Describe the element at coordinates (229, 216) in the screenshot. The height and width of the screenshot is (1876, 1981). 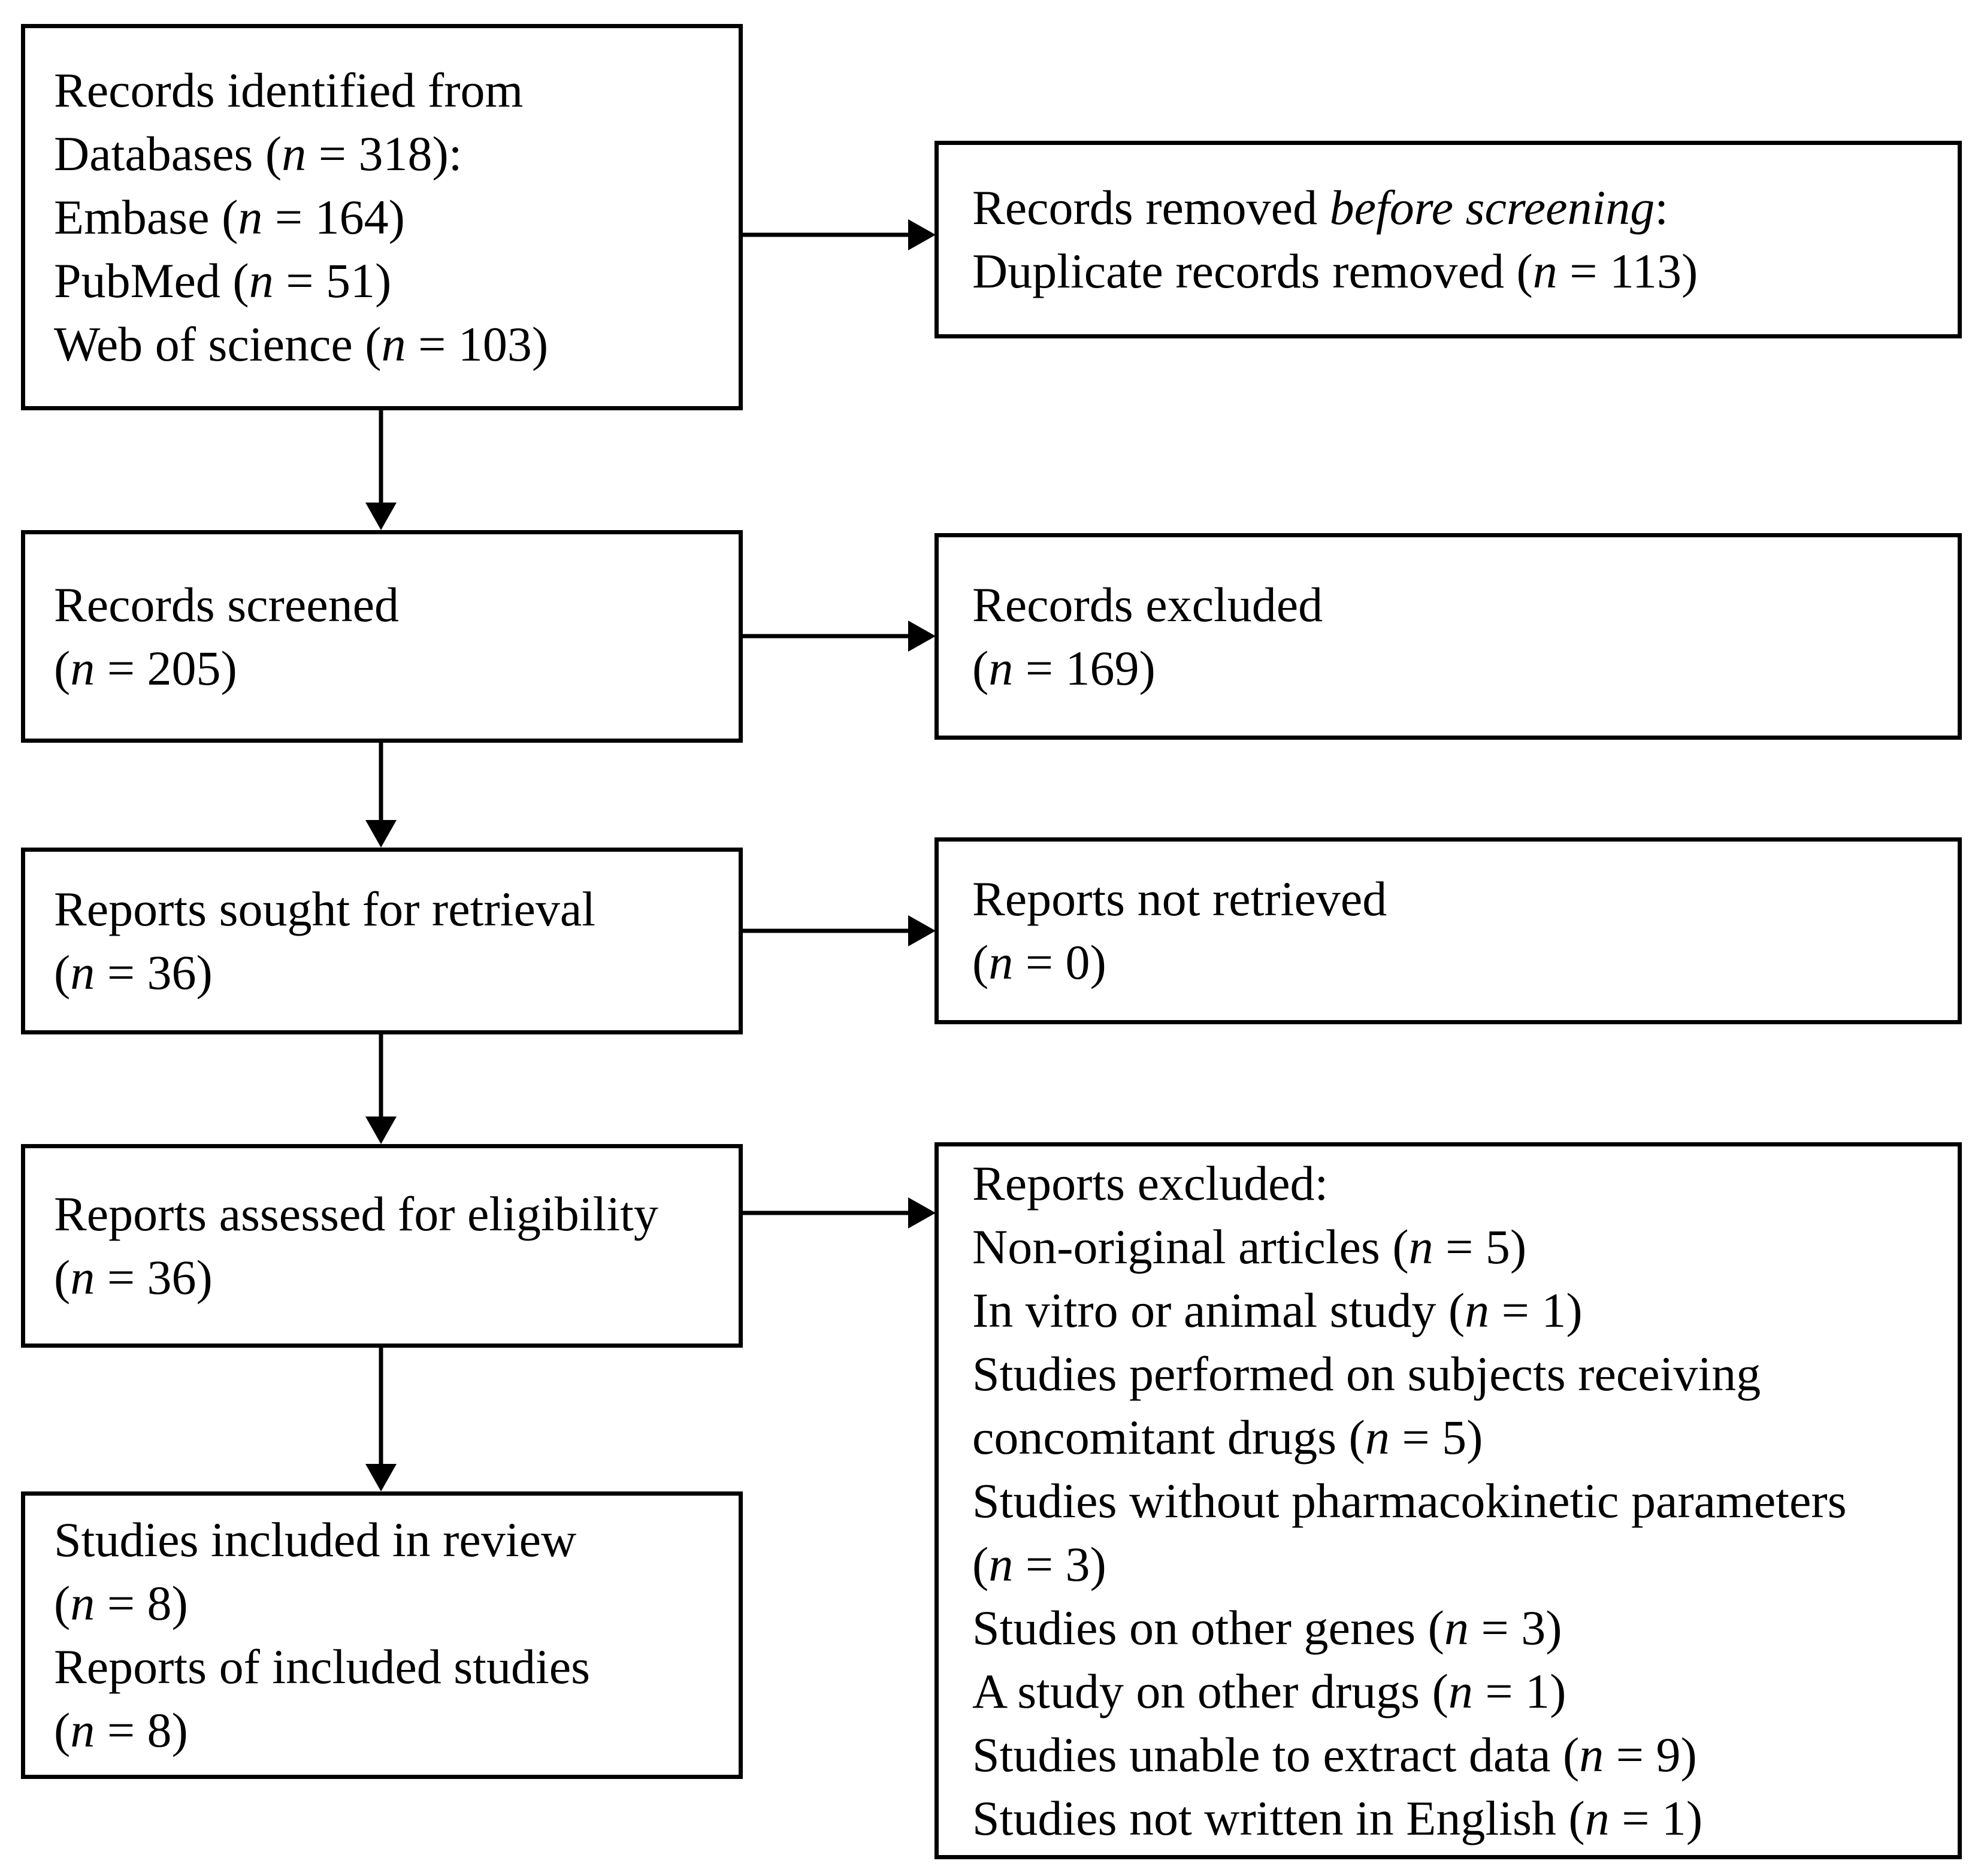
I see `text-line: Embase (n = 164)` at that location.